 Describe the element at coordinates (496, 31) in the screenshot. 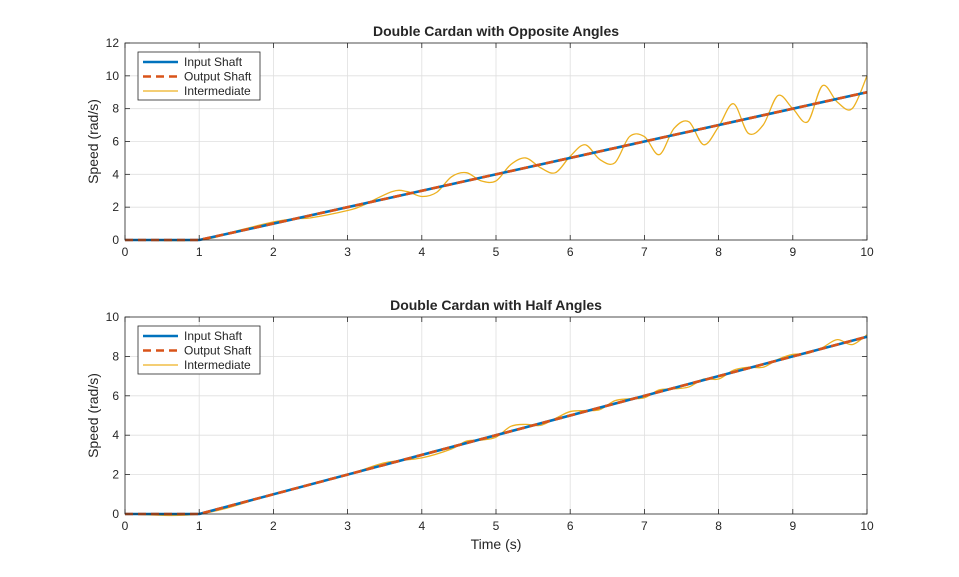

I see `chart-title: Double Cardan with Opposite Angles` at that location.